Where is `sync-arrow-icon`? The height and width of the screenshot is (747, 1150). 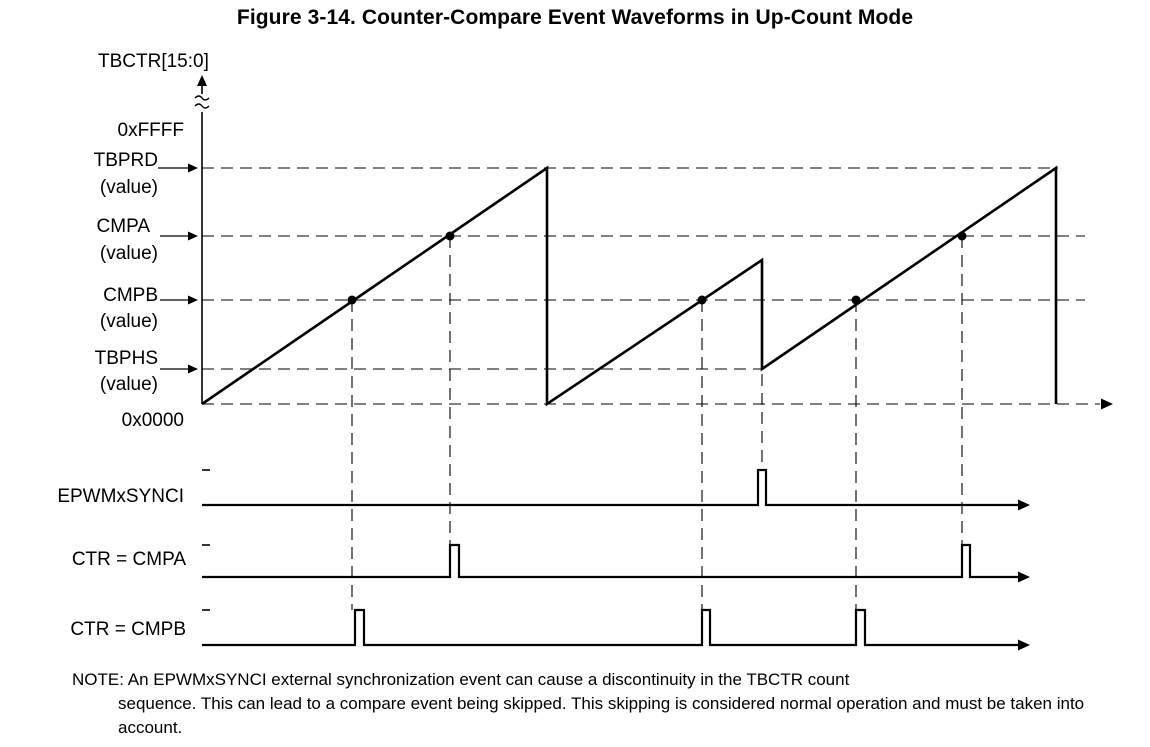
sync-arrow-icon is located at coordinates (1024, 505).